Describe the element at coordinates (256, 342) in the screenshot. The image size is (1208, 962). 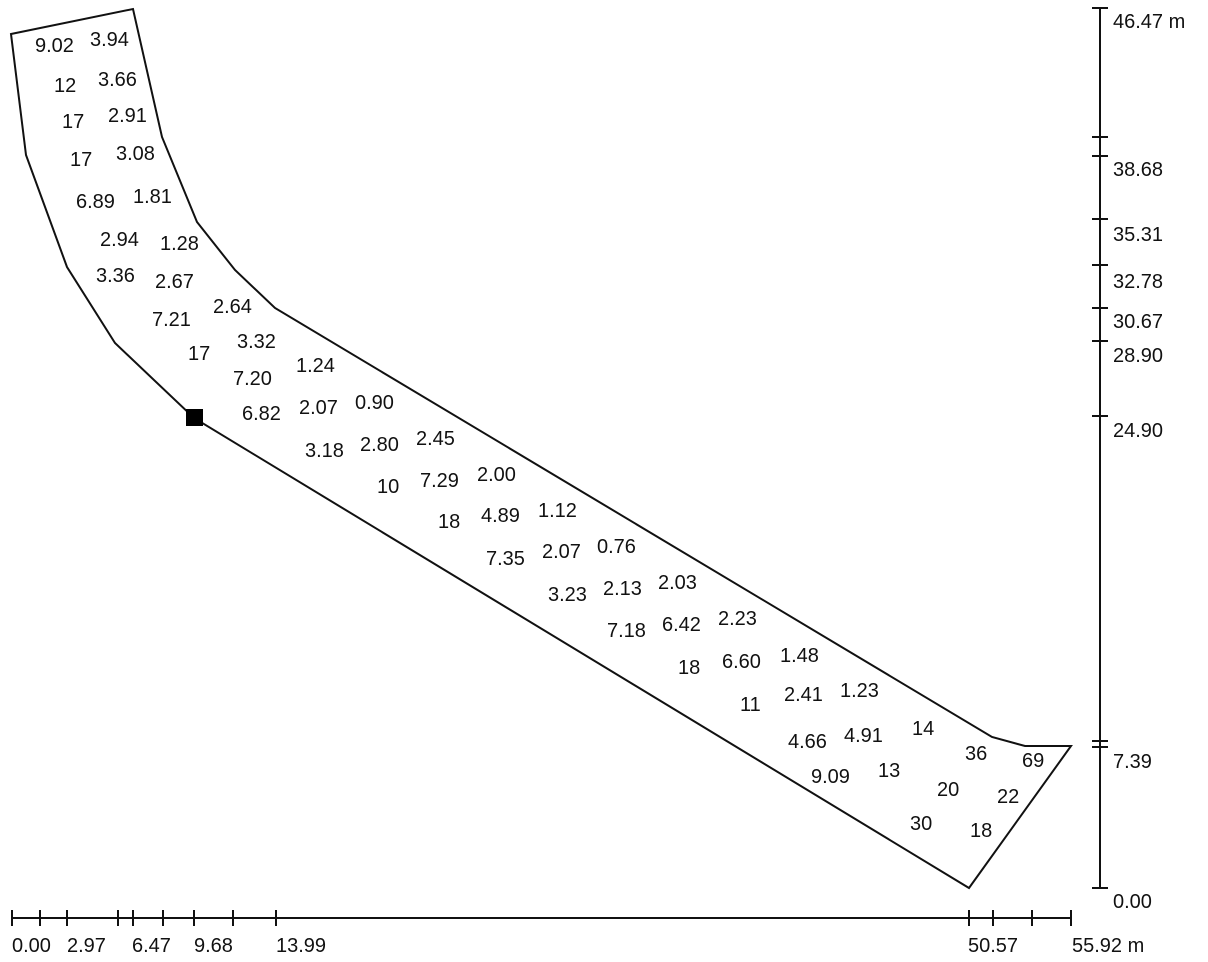
I see `cell-value: 3.32` at that location.